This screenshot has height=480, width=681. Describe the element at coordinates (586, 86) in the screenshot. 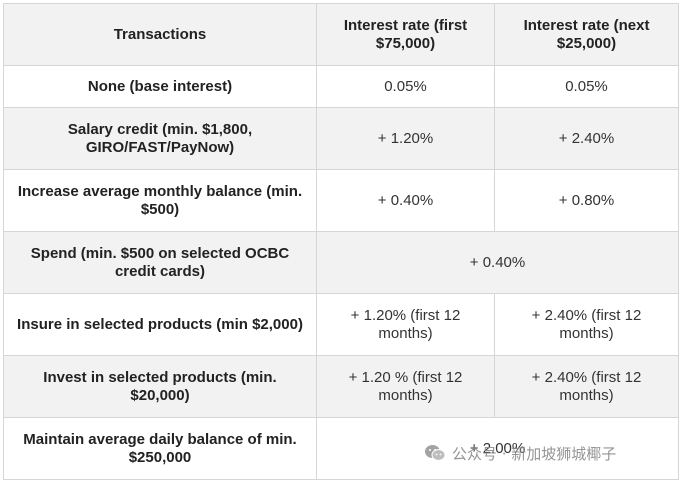

I see `rate-next-cell: 0.05%` at that location.